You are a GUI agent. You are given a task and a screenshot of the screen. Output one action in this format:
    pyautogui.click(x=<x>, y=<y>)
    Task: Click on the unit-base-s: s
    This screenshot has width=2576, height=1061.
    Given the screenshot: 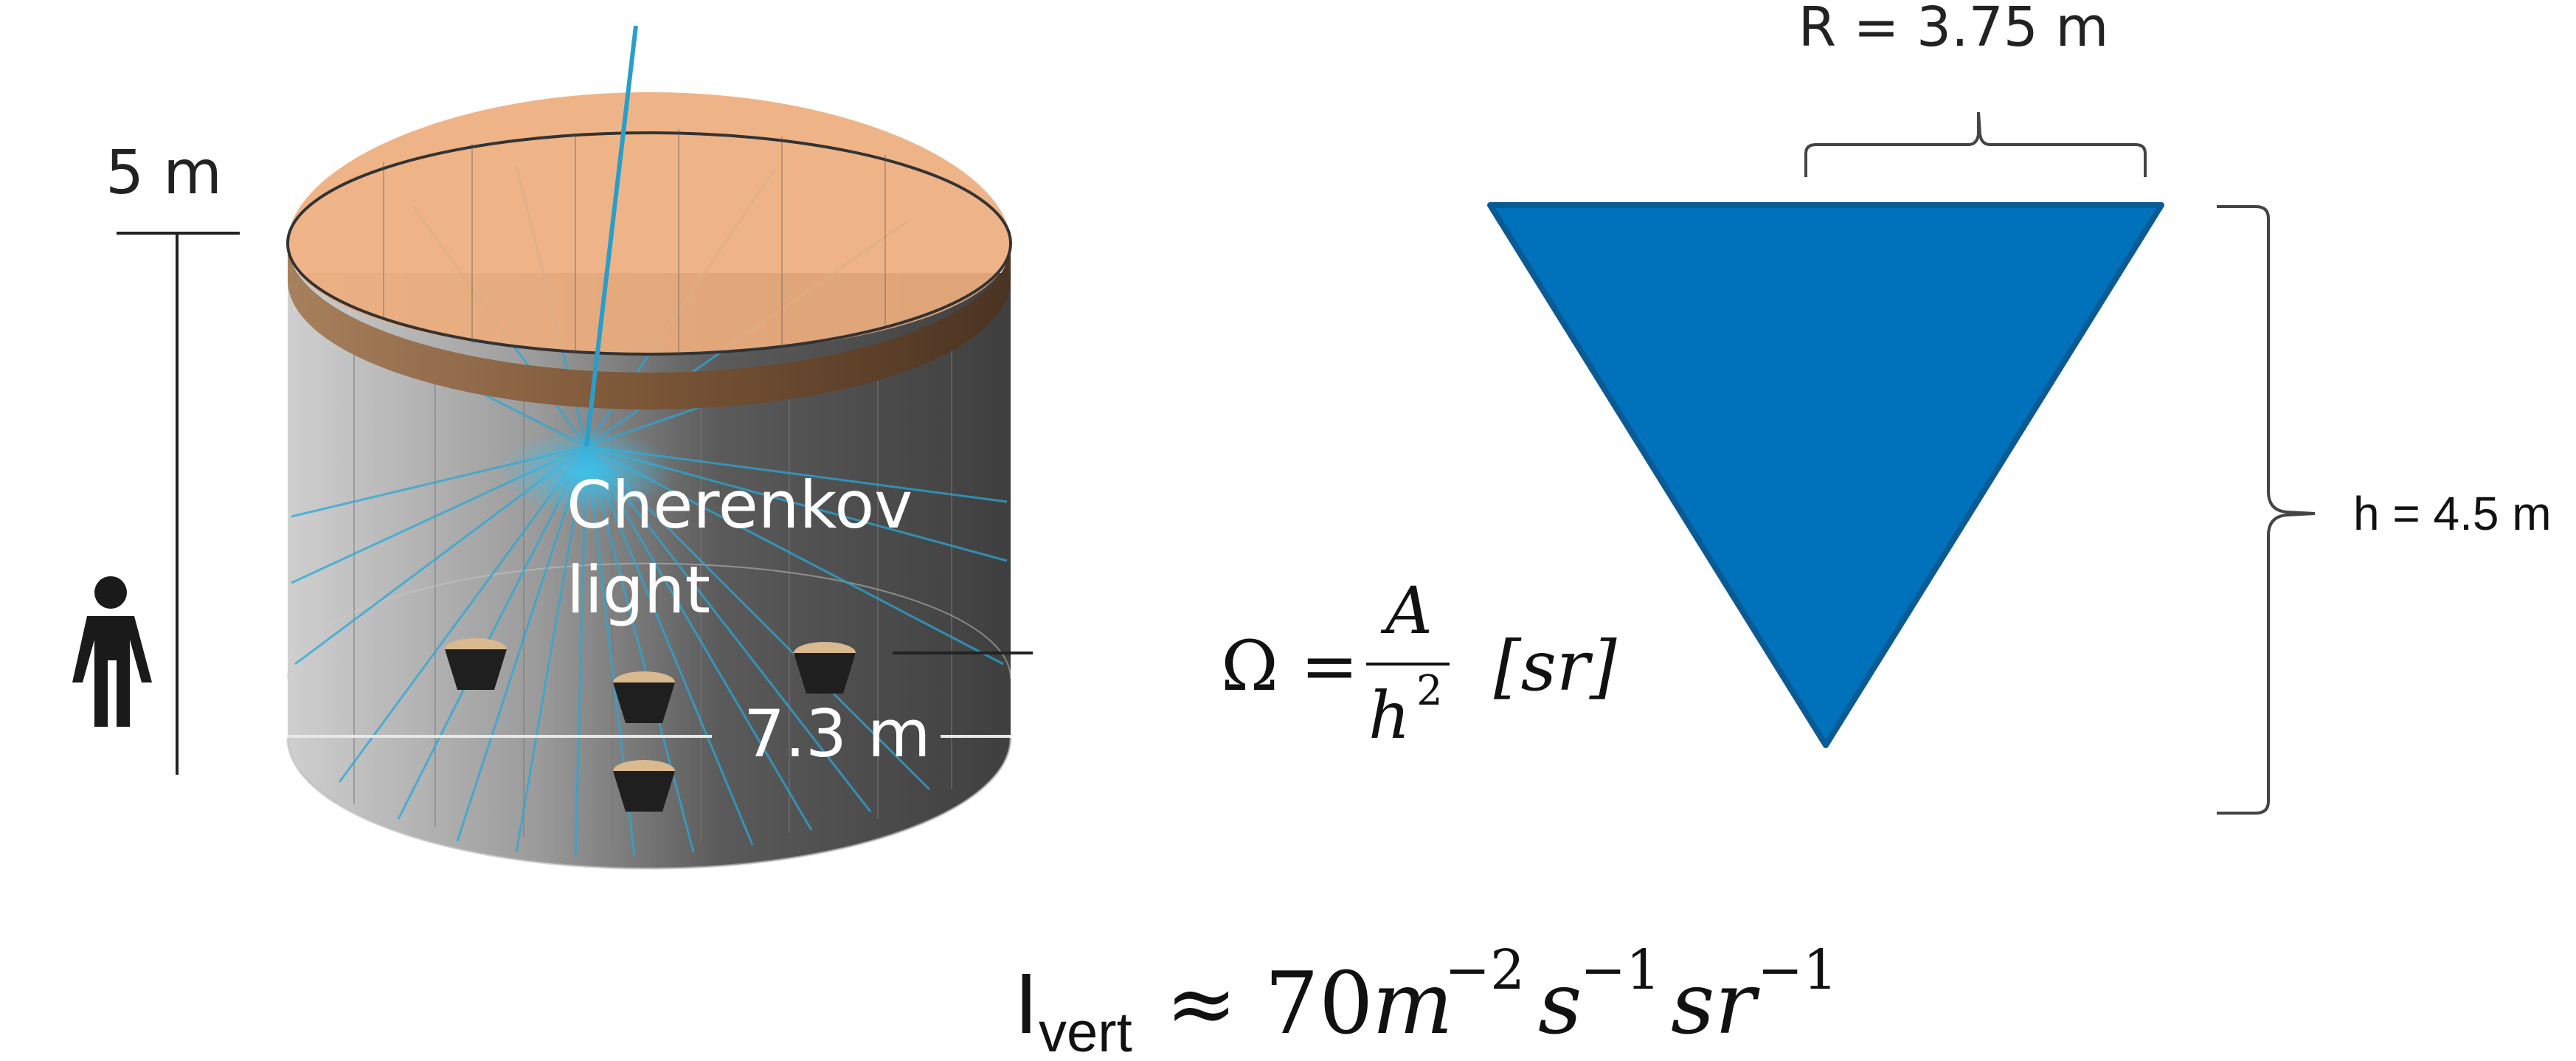 What is the action you would take?
    pyautogui.click(x=1560, y=1004)
    